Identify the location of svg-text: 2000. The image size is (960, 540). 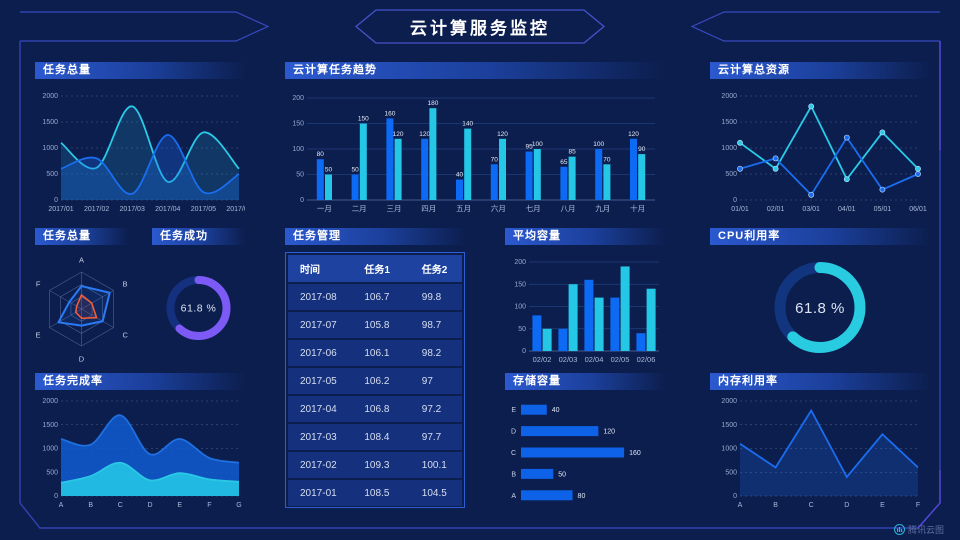
(729, 401).